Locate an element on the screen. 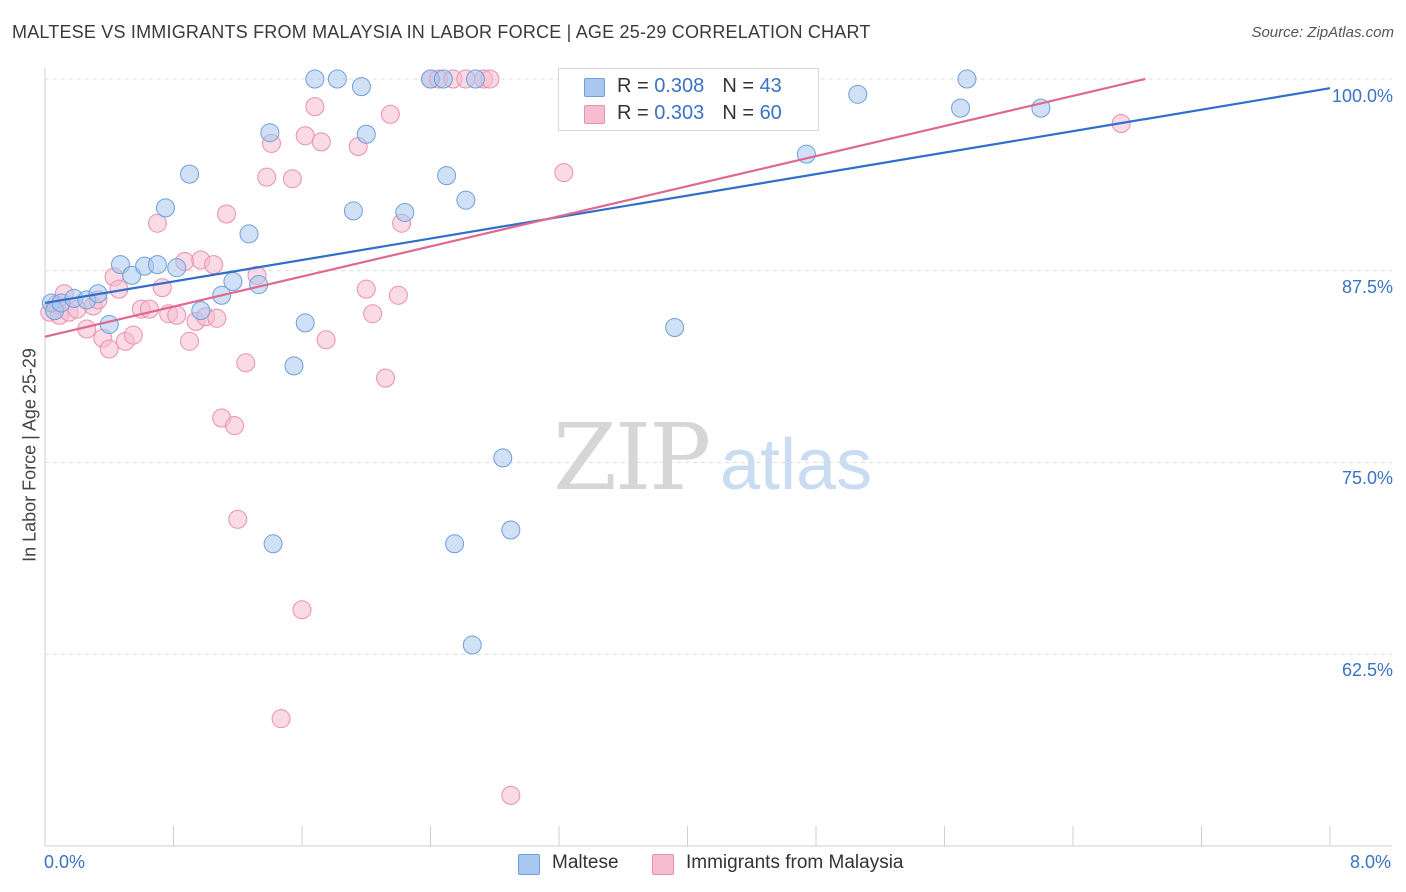 Image resolution: width=1406 pixels, height=892 pixels. x-tick-label: 8.0% is located at coordinates (1371, 862).